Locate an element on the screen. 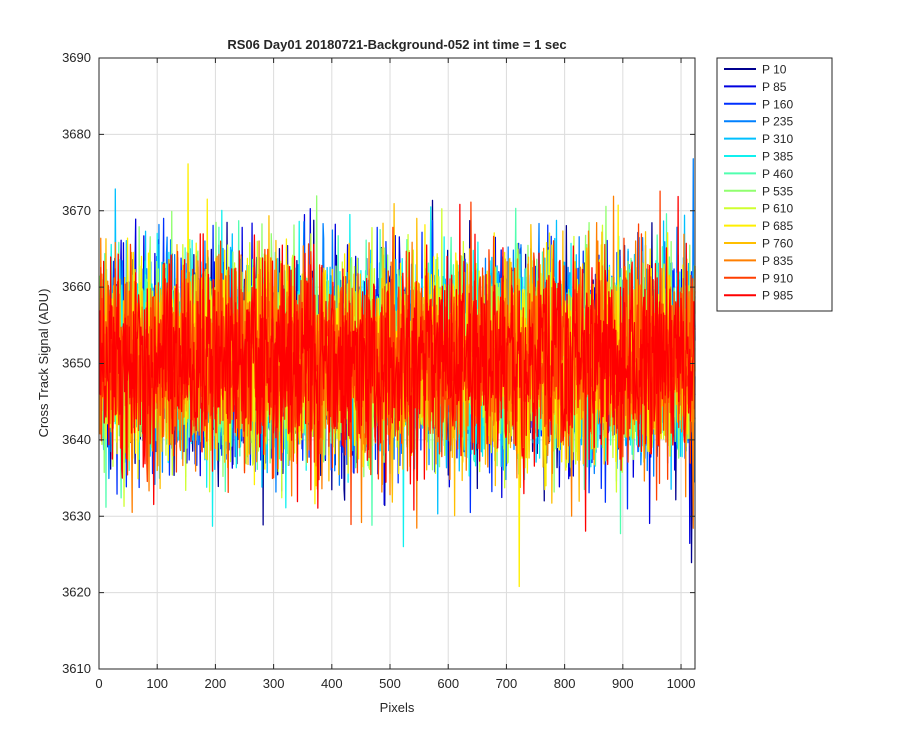 Image resolution: width=900 pixels, height=755 pixels. legend-box is located at coordinates (774, 184).